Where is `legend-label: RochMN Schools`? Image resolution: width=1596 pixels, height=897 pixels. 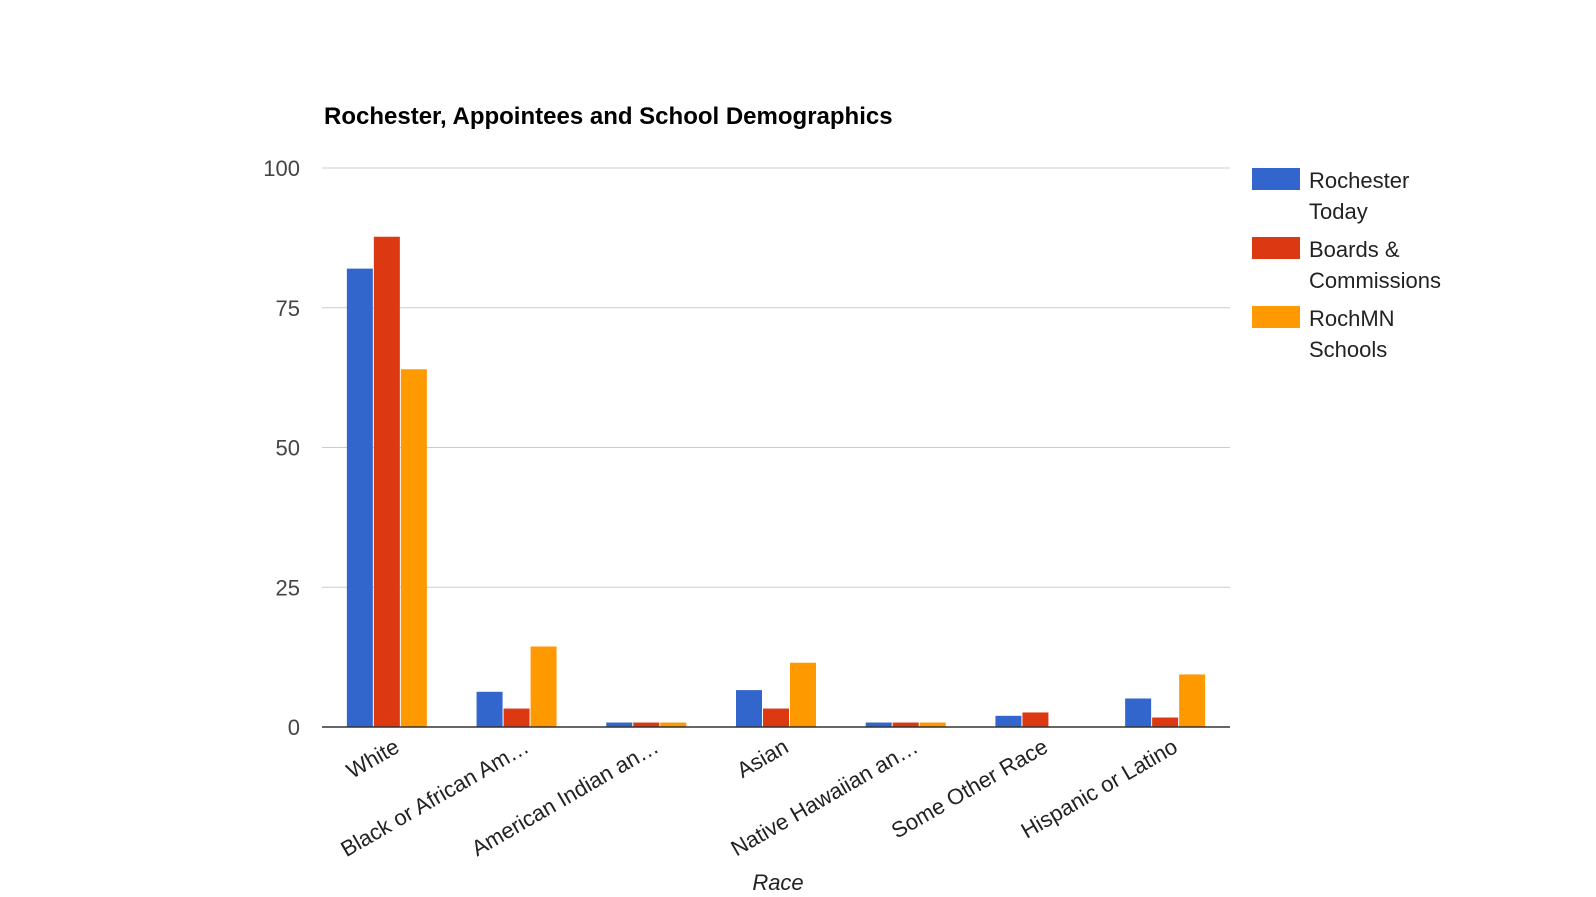
legend-label: RochMN Schools is located at coordinates (1352, 334).